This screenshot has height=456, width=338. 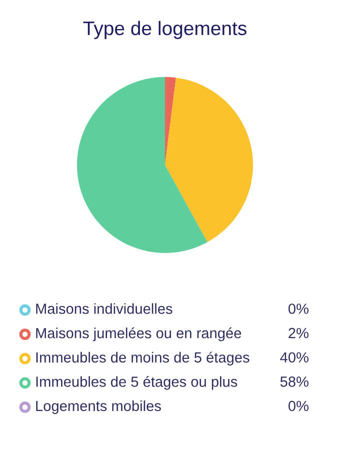 What do you see at coordinates (143, 359) in the screenshot?
I see `legend-label: Immeubles de moins de 5 étages` at bounding box center [143, 359].